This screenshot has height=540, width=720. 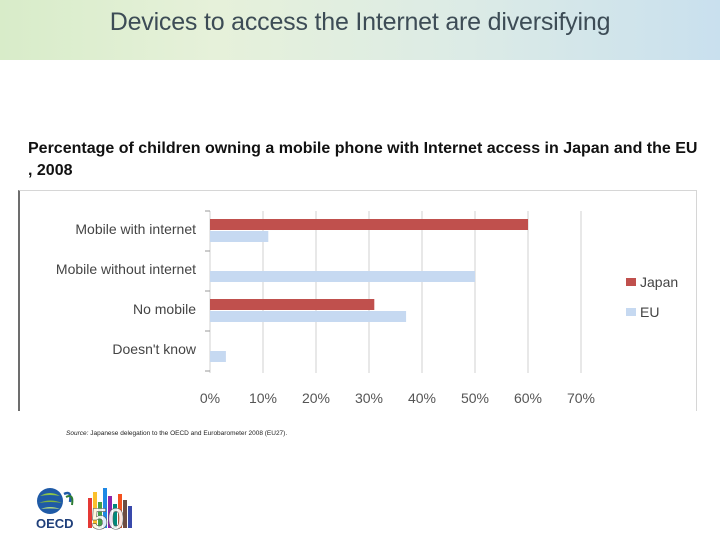 What do you see at coordinates (422, 398) in the screenshot?
I see `x-tick-label: 40%` at bounding box center [422, 398].